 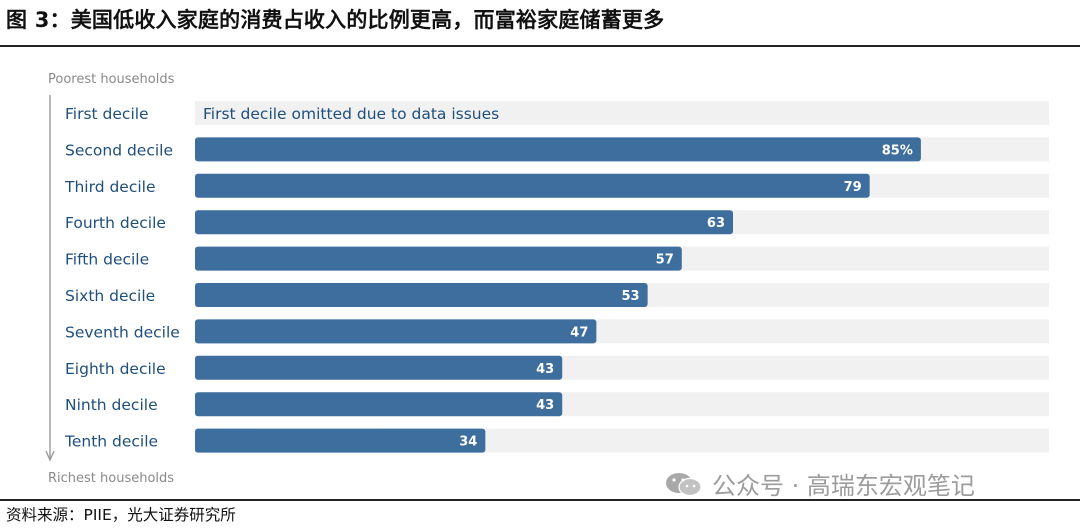 I want to click on category-label: Seventh decile, so click(x=122, y=332).